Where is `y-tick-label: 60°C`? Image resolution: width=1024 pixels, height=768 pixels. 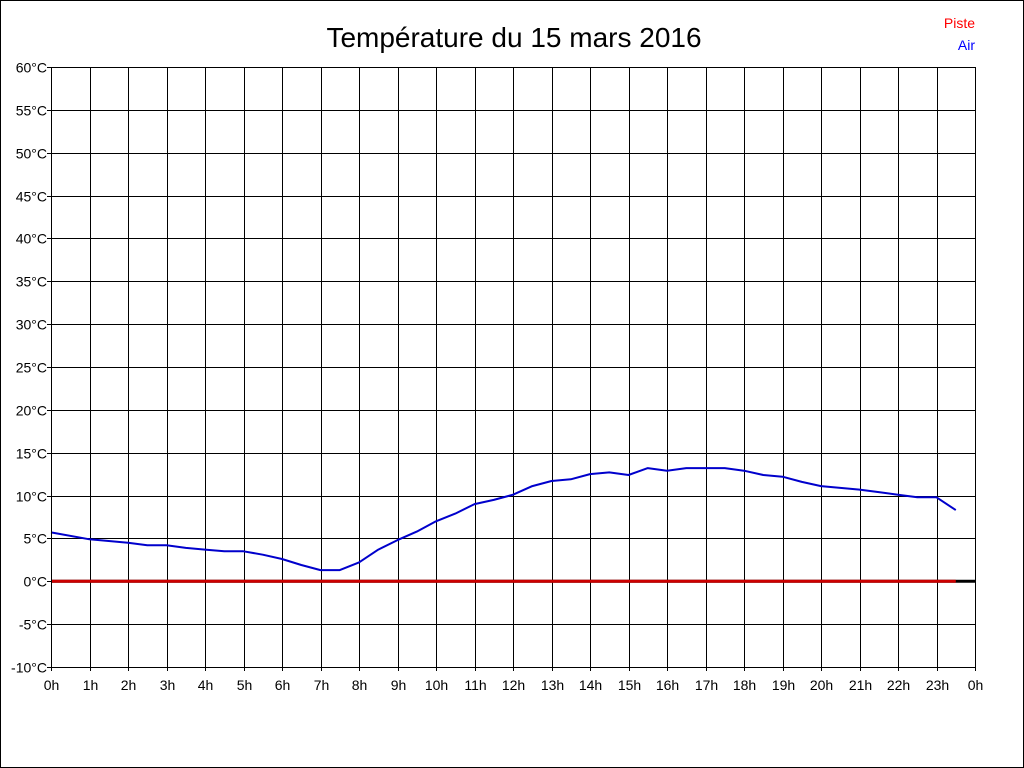
y-tick-label: 60°C is located at coordinates (31, 68).